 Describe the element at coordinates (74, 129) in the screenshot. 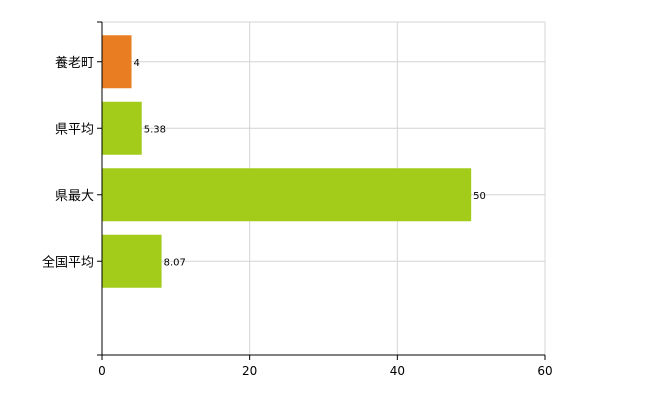

I see `category-label: 県平均` at that location.